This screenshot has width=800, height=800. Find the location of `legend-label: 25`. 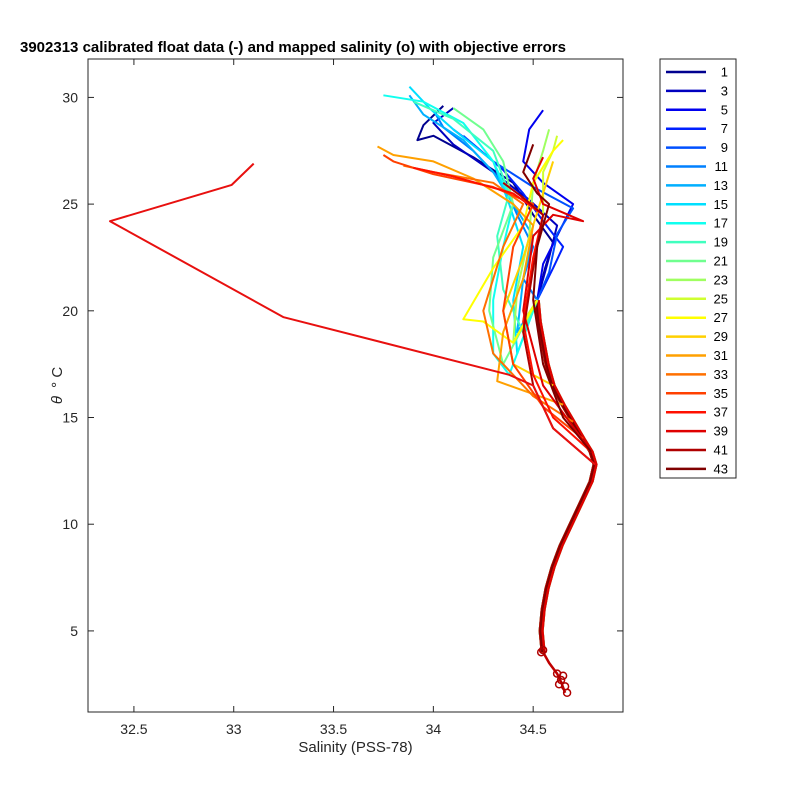

legend-label: 25 is located at coordinates (721, 298).